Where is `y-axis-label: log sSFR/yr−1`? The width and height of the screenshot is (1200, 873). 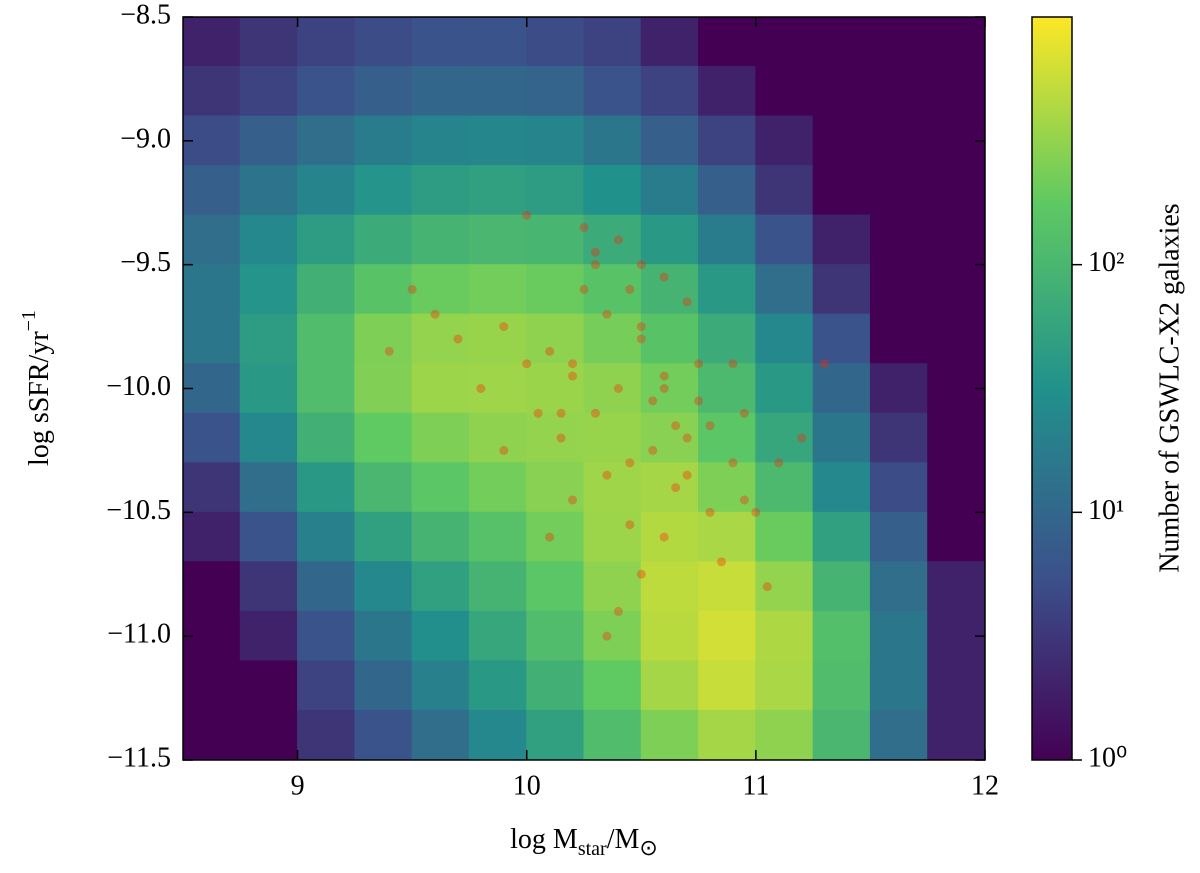 y-axis-label: log sSFR/yr−1 is located at coordinates (37, 388).